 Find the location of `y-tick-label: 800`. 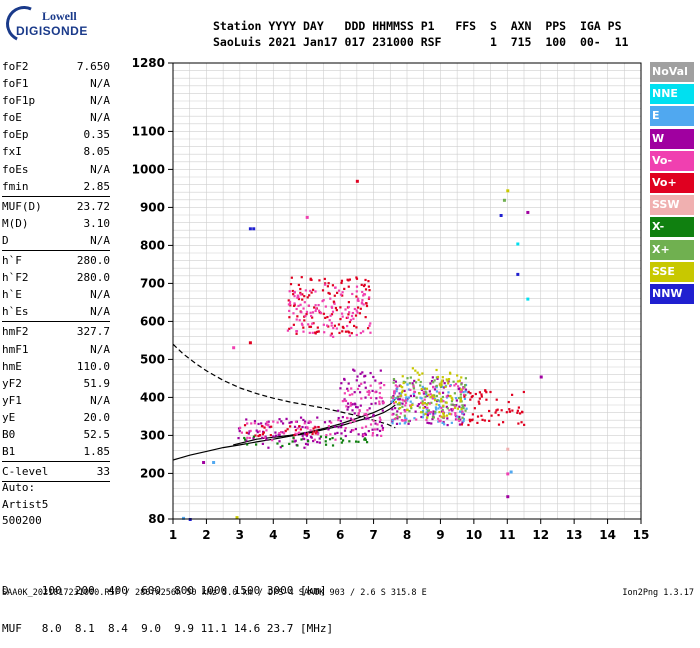

y-tick-label: 800 is located at coordinates (152, 245).